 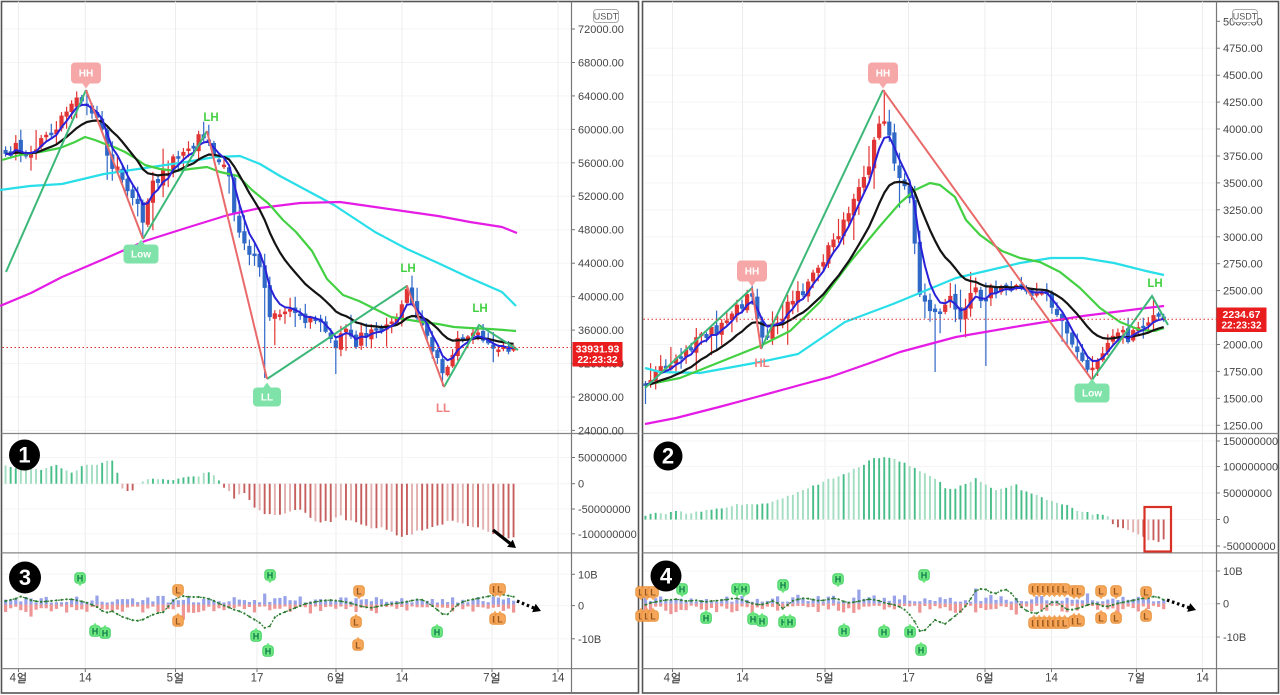 I want to click on svg-text: 3750.00, so click(x=1243, y=157).